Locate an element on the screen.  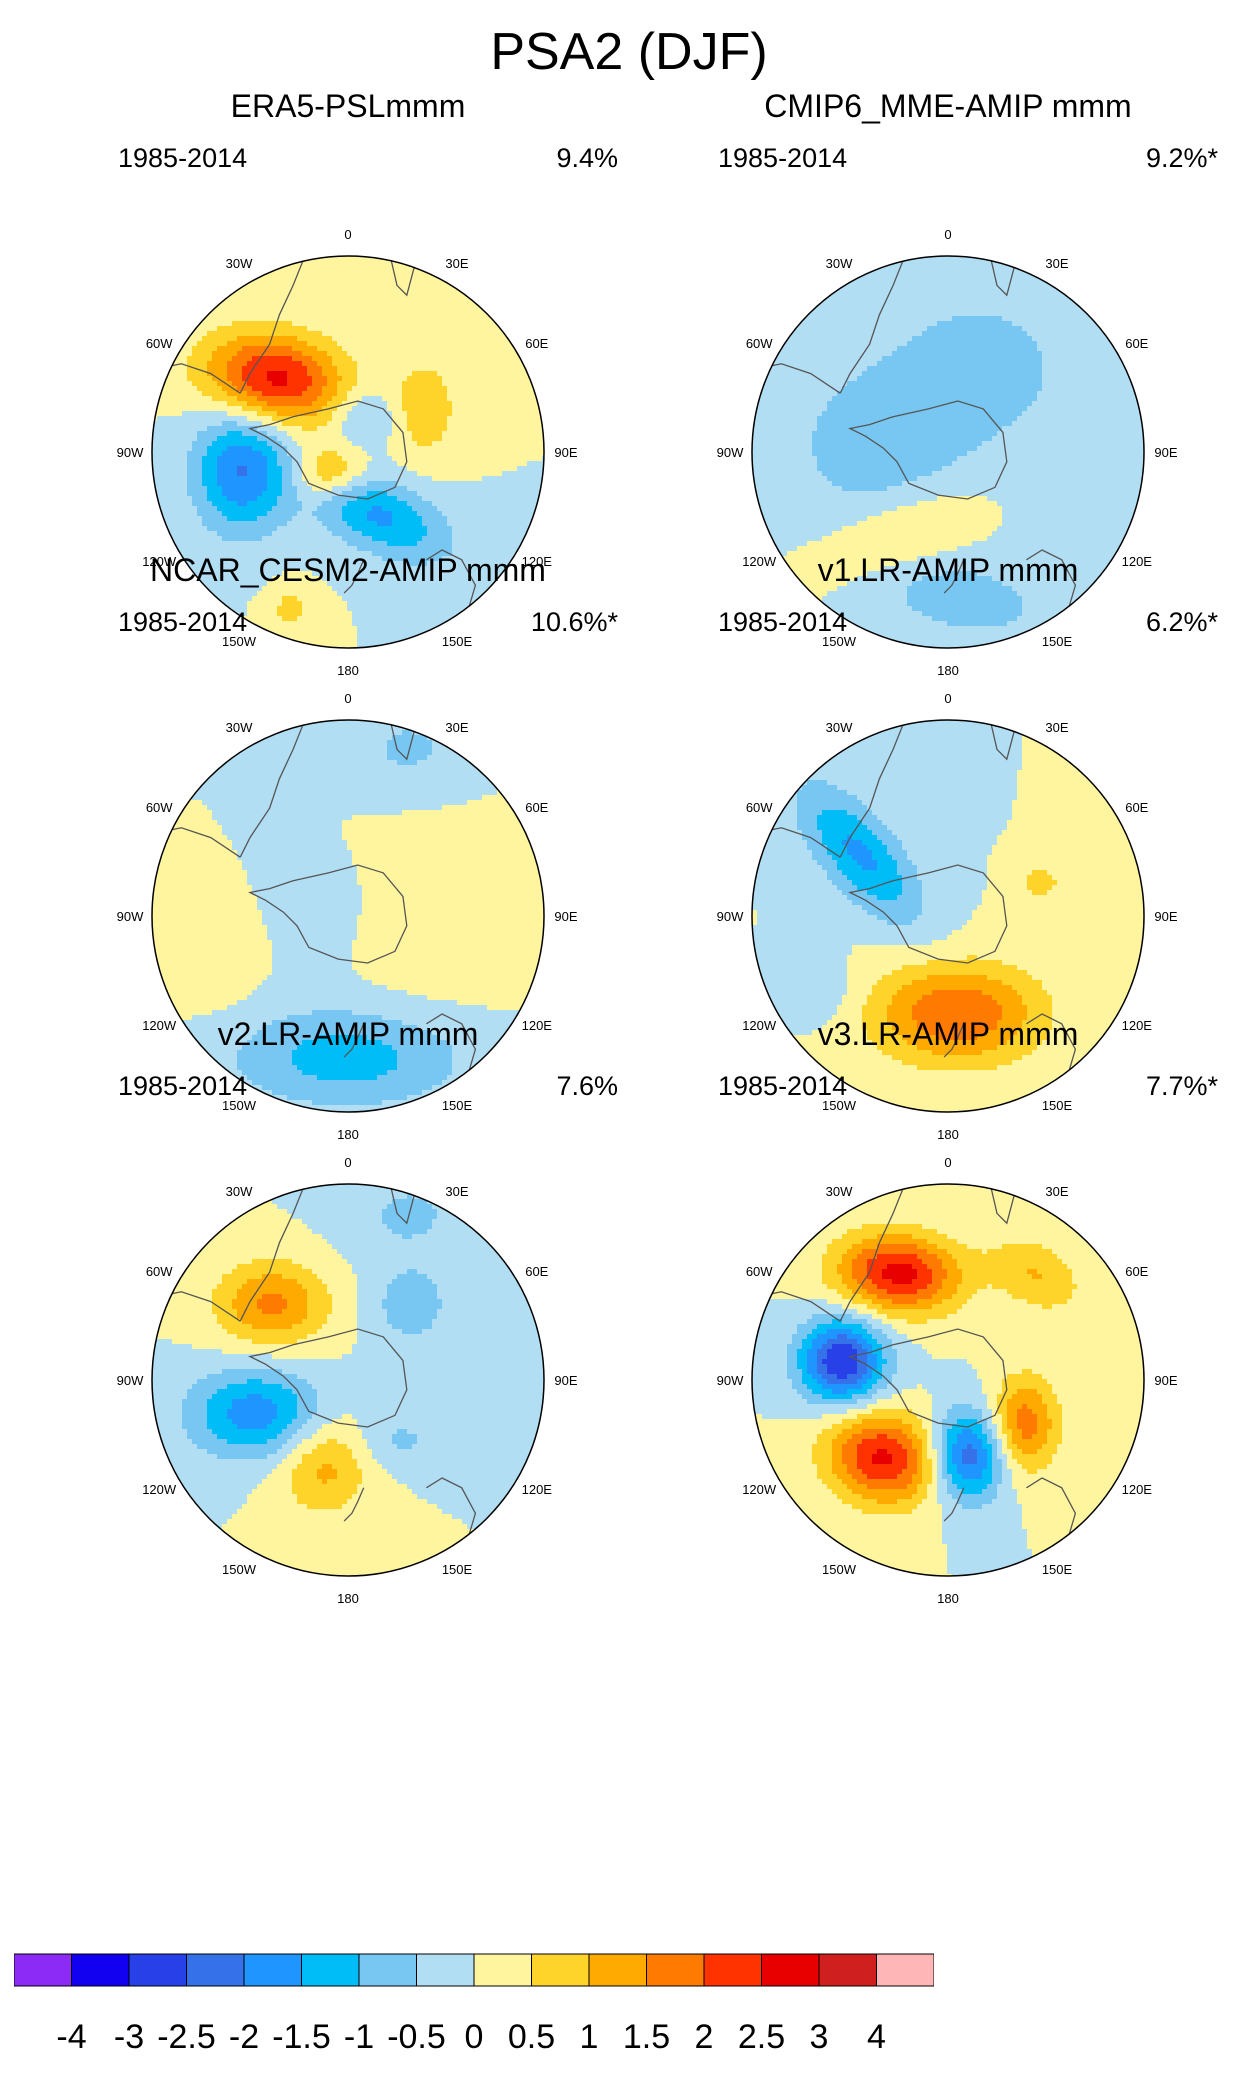
panel-percent: 10.6%* is located at coordinates (574, 622).